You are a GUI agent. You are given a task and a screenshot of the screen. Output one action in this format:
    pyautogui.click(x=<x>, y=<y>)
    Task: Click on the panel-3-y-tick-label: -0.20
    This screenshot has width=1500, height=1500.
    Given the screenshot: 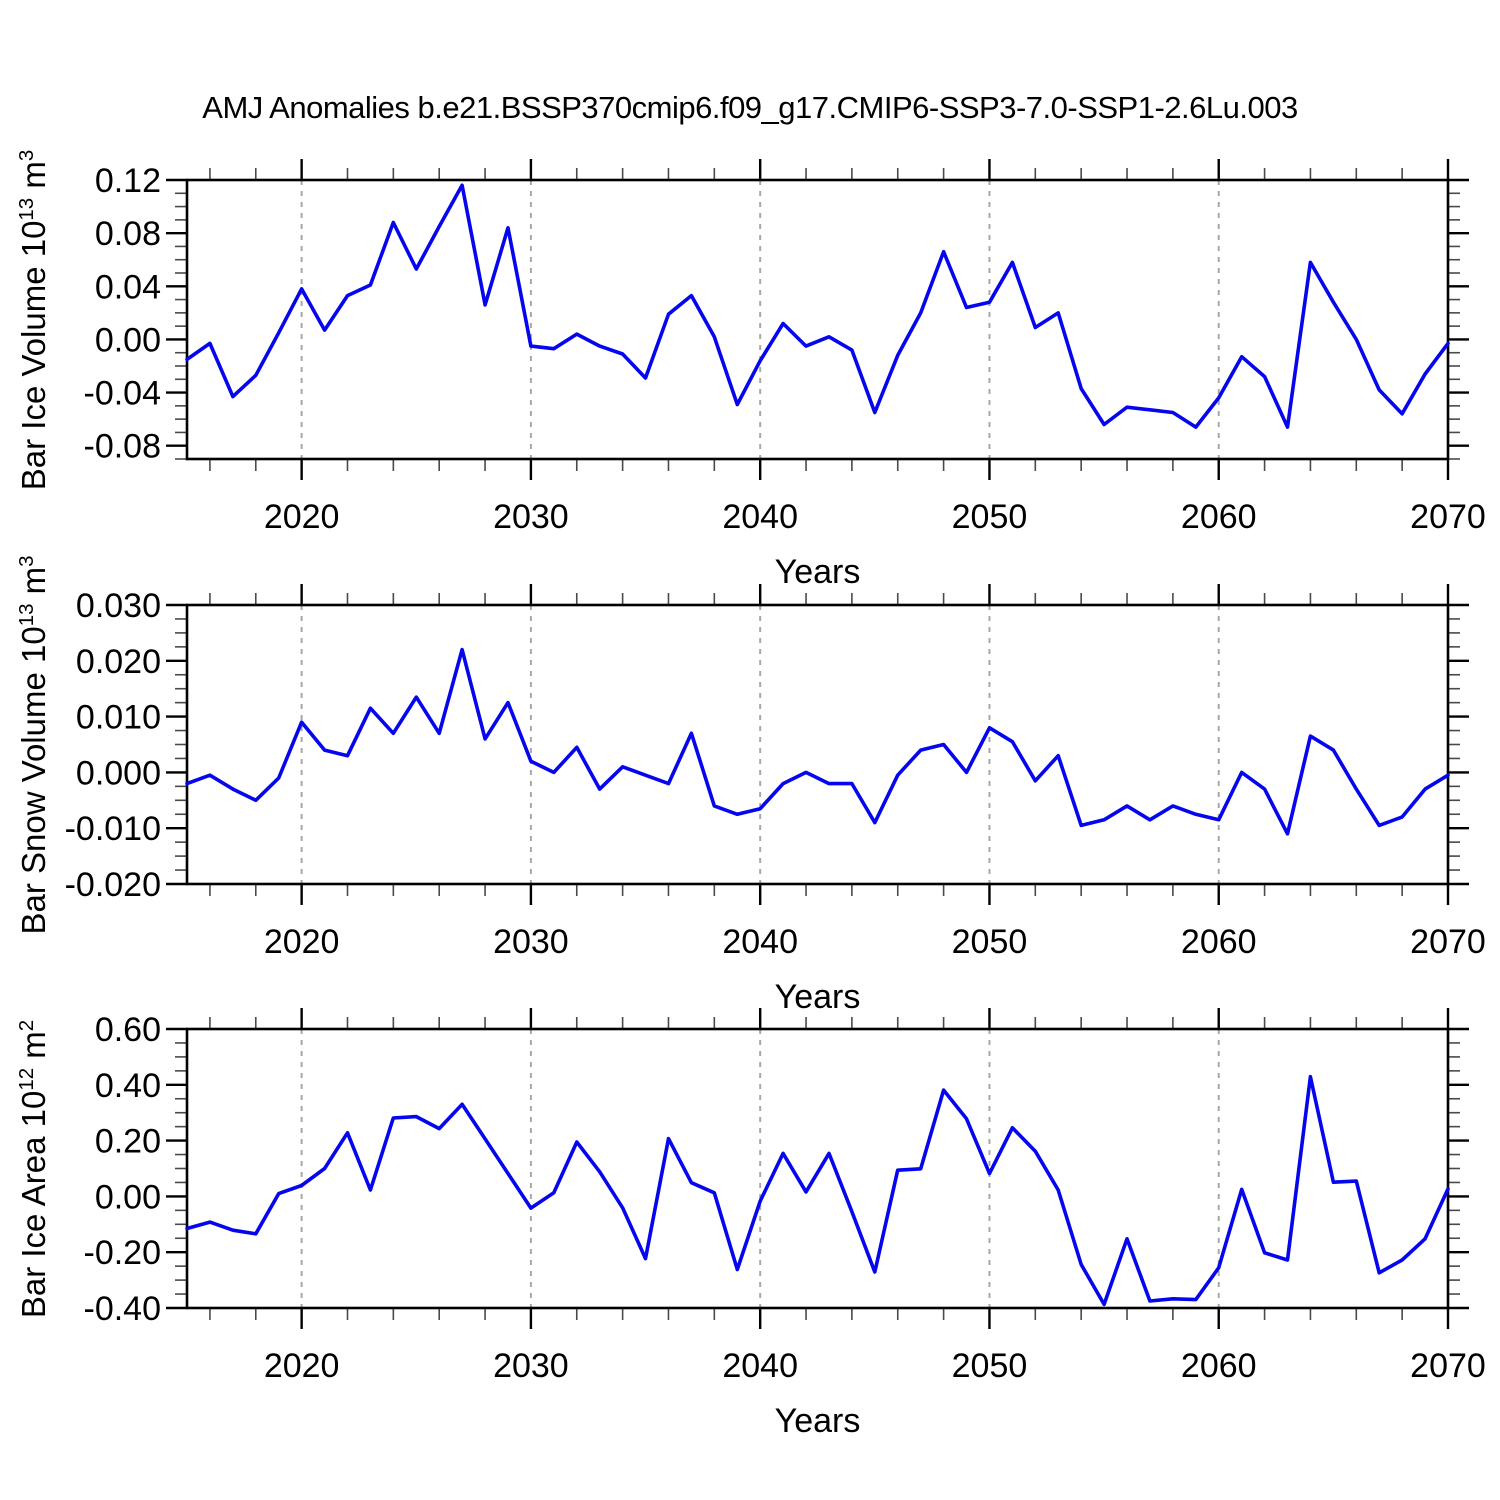 What is the action you would take?
    pyautogui.click(x=123, y=1253)
    